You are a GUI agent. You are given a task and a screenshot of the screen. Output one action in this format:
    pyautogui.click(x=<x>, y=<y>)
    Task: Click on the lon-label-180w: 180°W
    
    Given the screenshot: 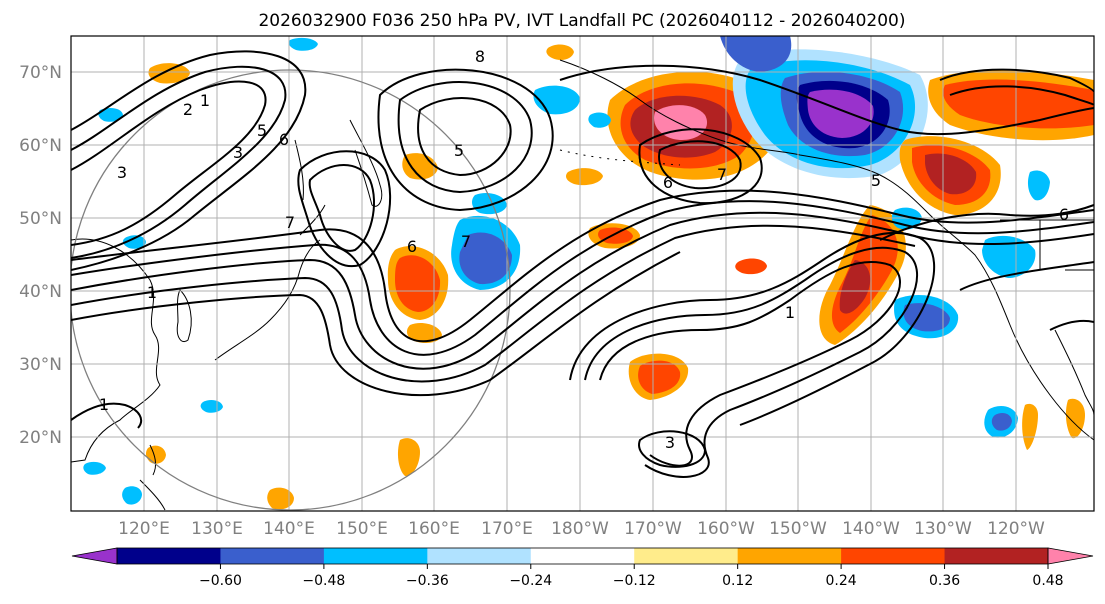 What is the action you would take?
    pyautogui.click(x=580, y=529)
    